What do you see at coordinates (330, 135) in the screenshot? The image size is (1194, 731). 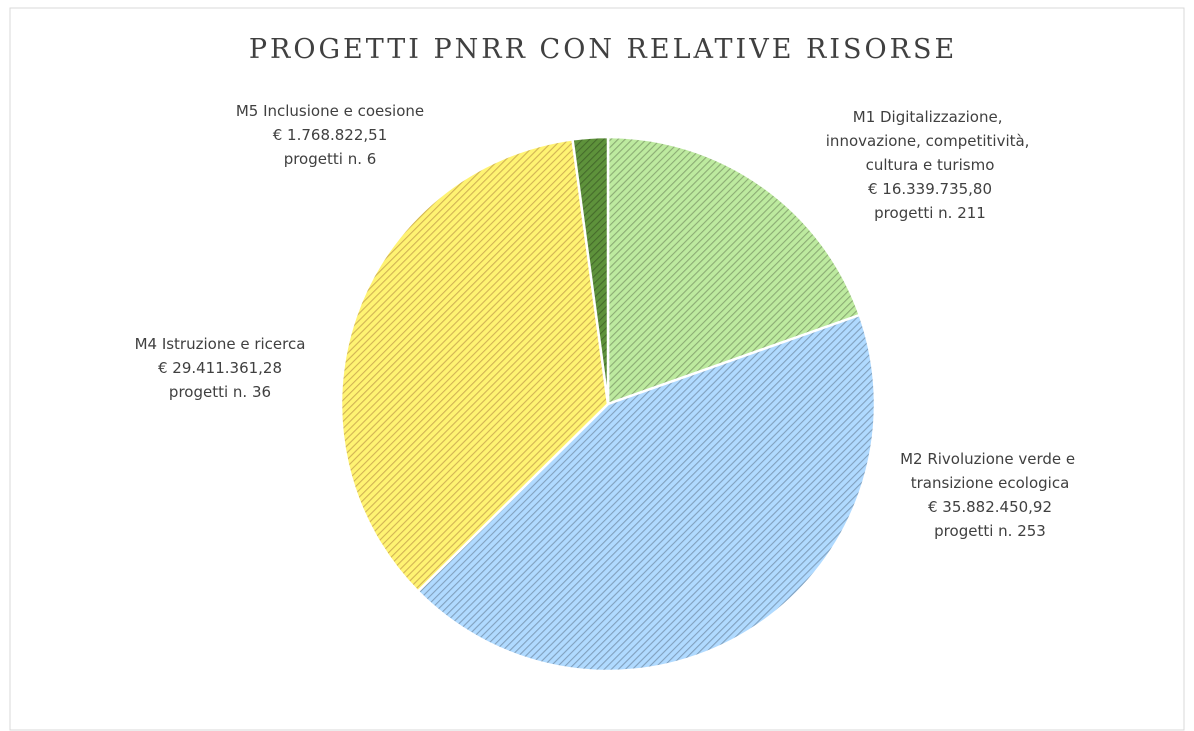 I see `value-label: € 1.768.822,51` at bounding box center [330, 135].